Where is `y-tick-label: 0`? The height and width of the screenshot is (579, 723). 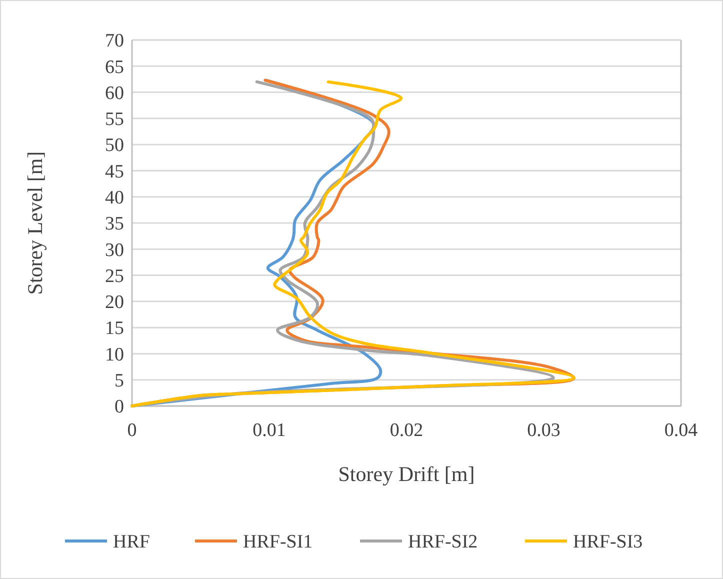
y-tick-label: 0 is located at coordinates (119, 407).